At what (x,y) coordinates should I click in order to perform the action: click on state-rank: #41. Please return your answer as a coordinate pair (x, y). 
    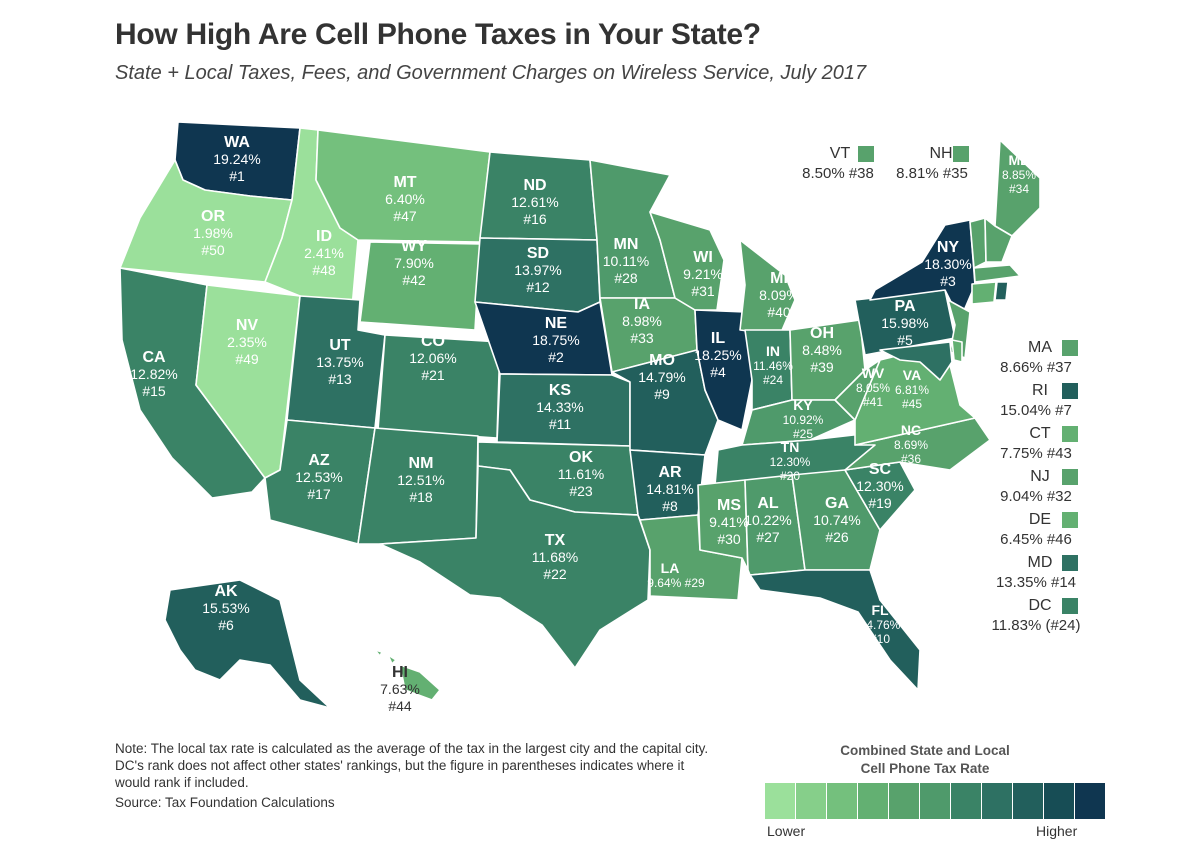
    Looking at the image, I should click on (873, 402).